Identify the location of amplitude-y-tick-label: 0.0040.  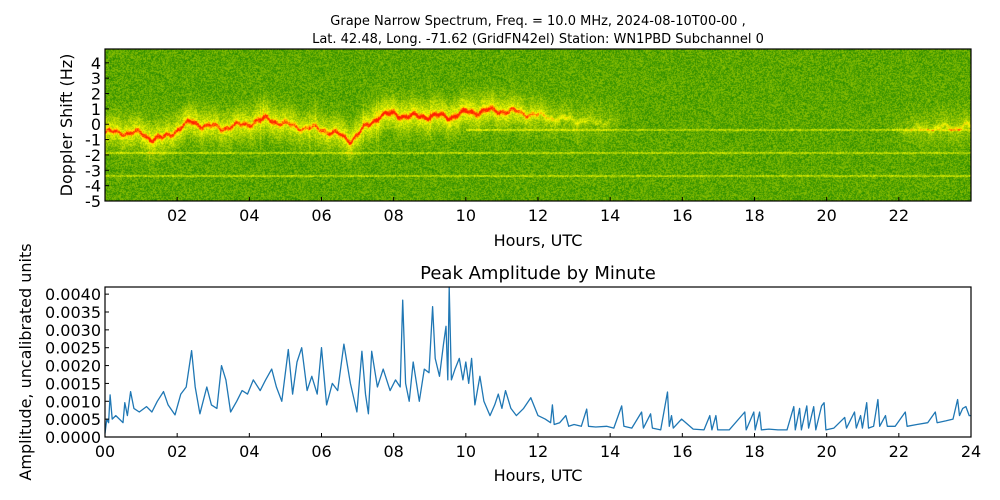
(73, 294).